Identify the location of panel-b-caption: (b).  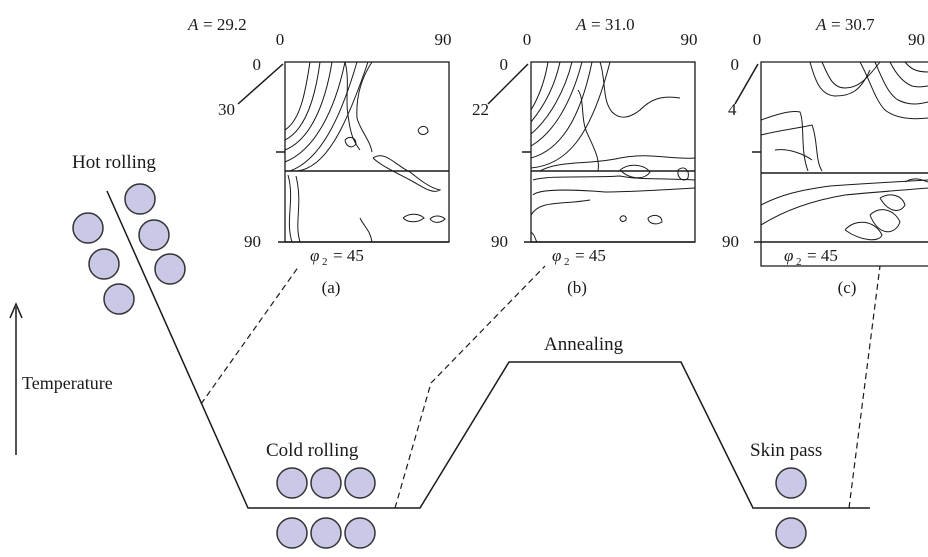
(577, 287).